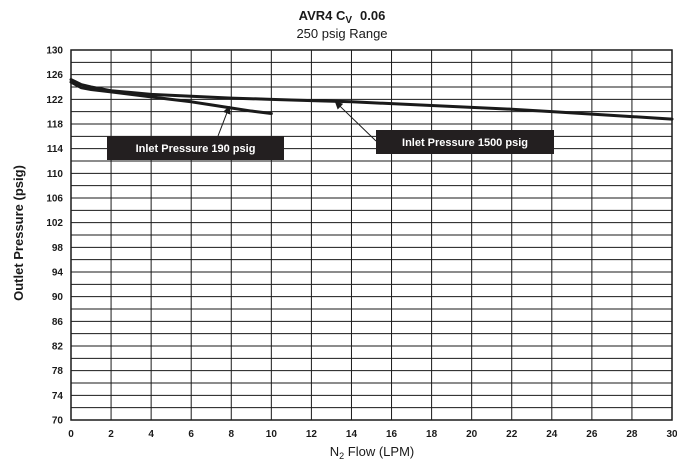  Describe the element at coordinates (272, 434) in the screenshot. I see `x-tick-label: 10` at that location.